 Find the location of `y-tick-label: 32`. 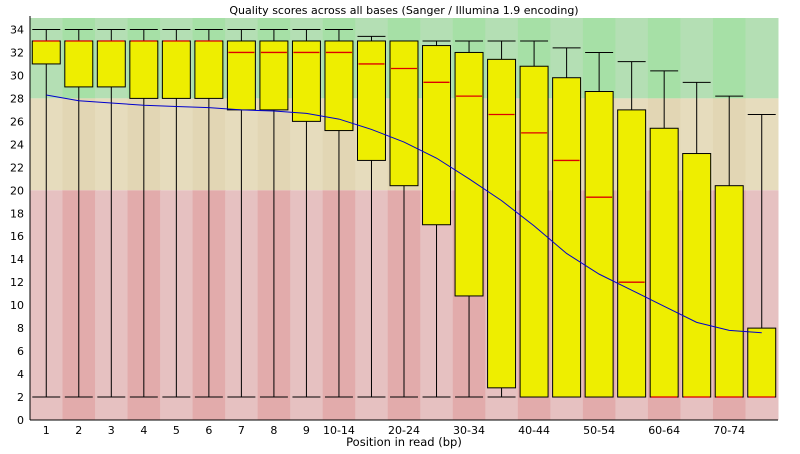

y-tick-label: 32 is located at coordinates (17, 52).